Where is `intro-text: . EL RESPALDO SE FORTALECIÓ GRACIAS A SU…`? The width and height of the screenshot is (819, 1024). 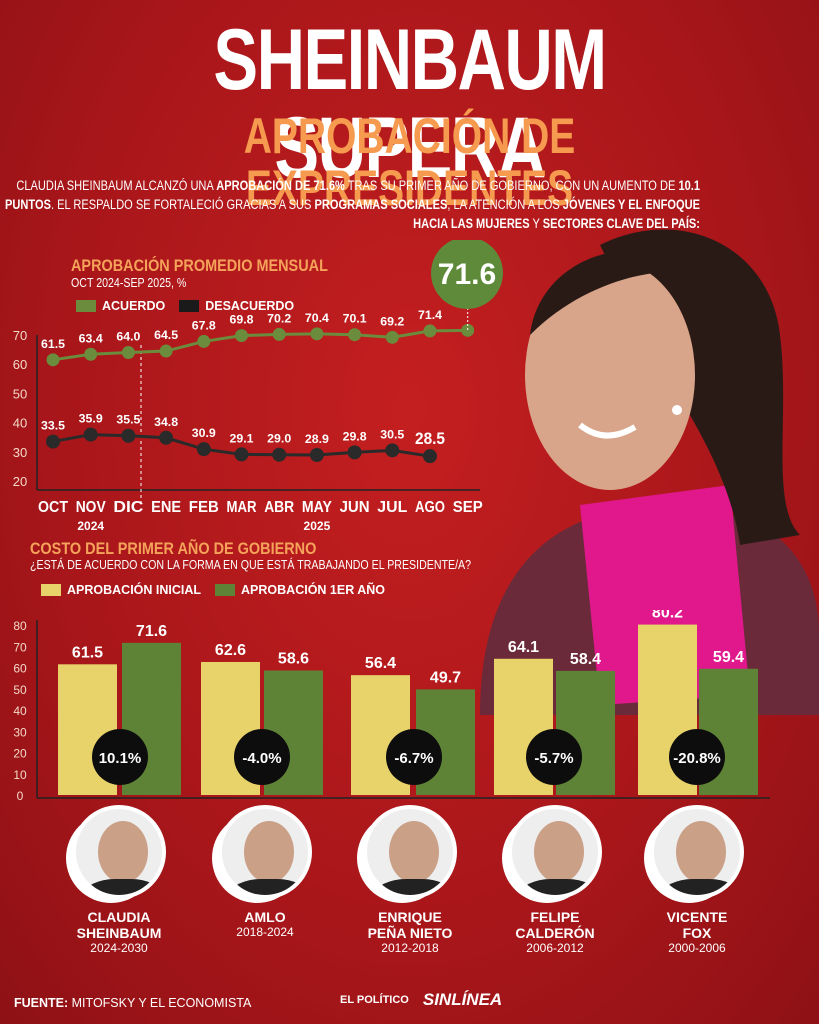 intro-text: . EL RESPALDO SE FORTALECIÓ GRACIAS A SU… is located at coordinates (182, 204).